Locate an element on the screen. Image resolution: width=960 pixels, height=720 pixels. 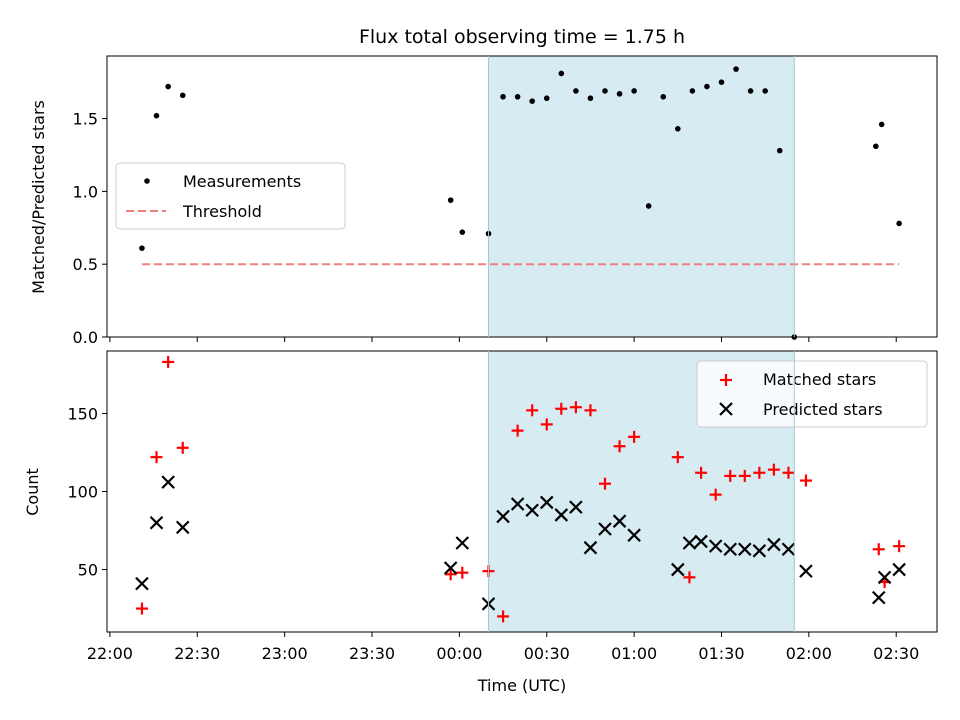
legend-marker-matched is located at coordinates (726, 380).